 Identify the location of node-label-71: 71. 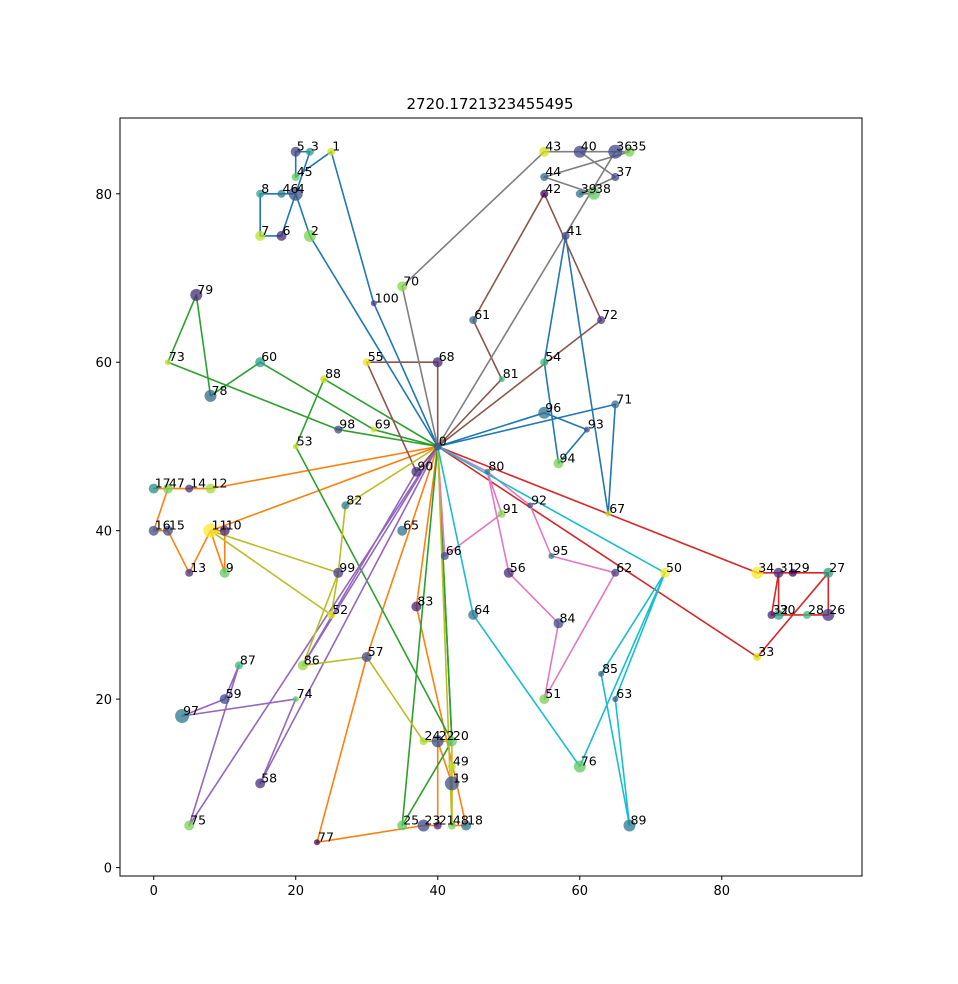
(624, 398).